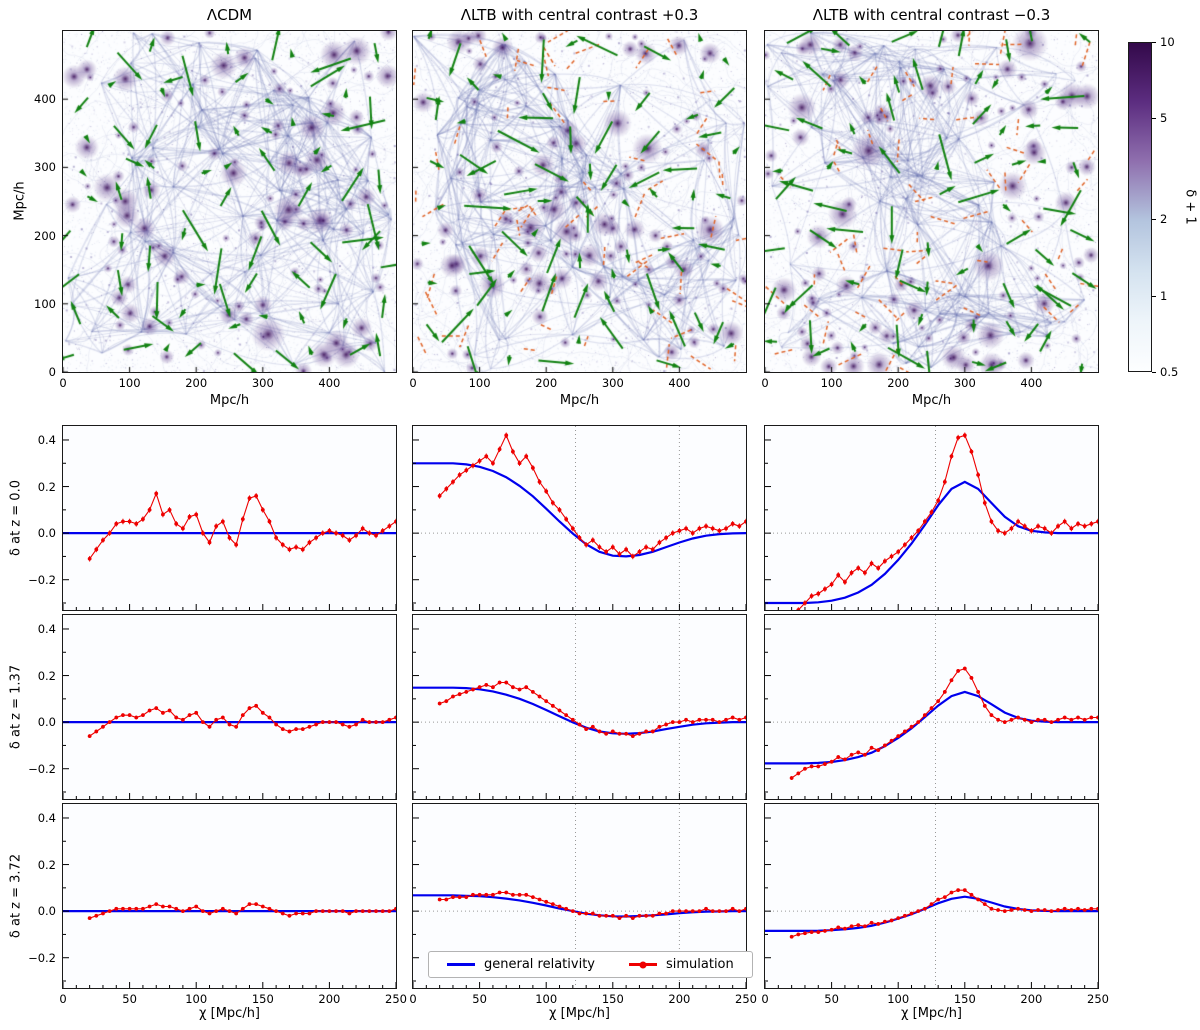  What do you see at coordinates (45, 303) in the screenshot?
I see `top-y-tick-label: 100` at bounding box center [45, 303].